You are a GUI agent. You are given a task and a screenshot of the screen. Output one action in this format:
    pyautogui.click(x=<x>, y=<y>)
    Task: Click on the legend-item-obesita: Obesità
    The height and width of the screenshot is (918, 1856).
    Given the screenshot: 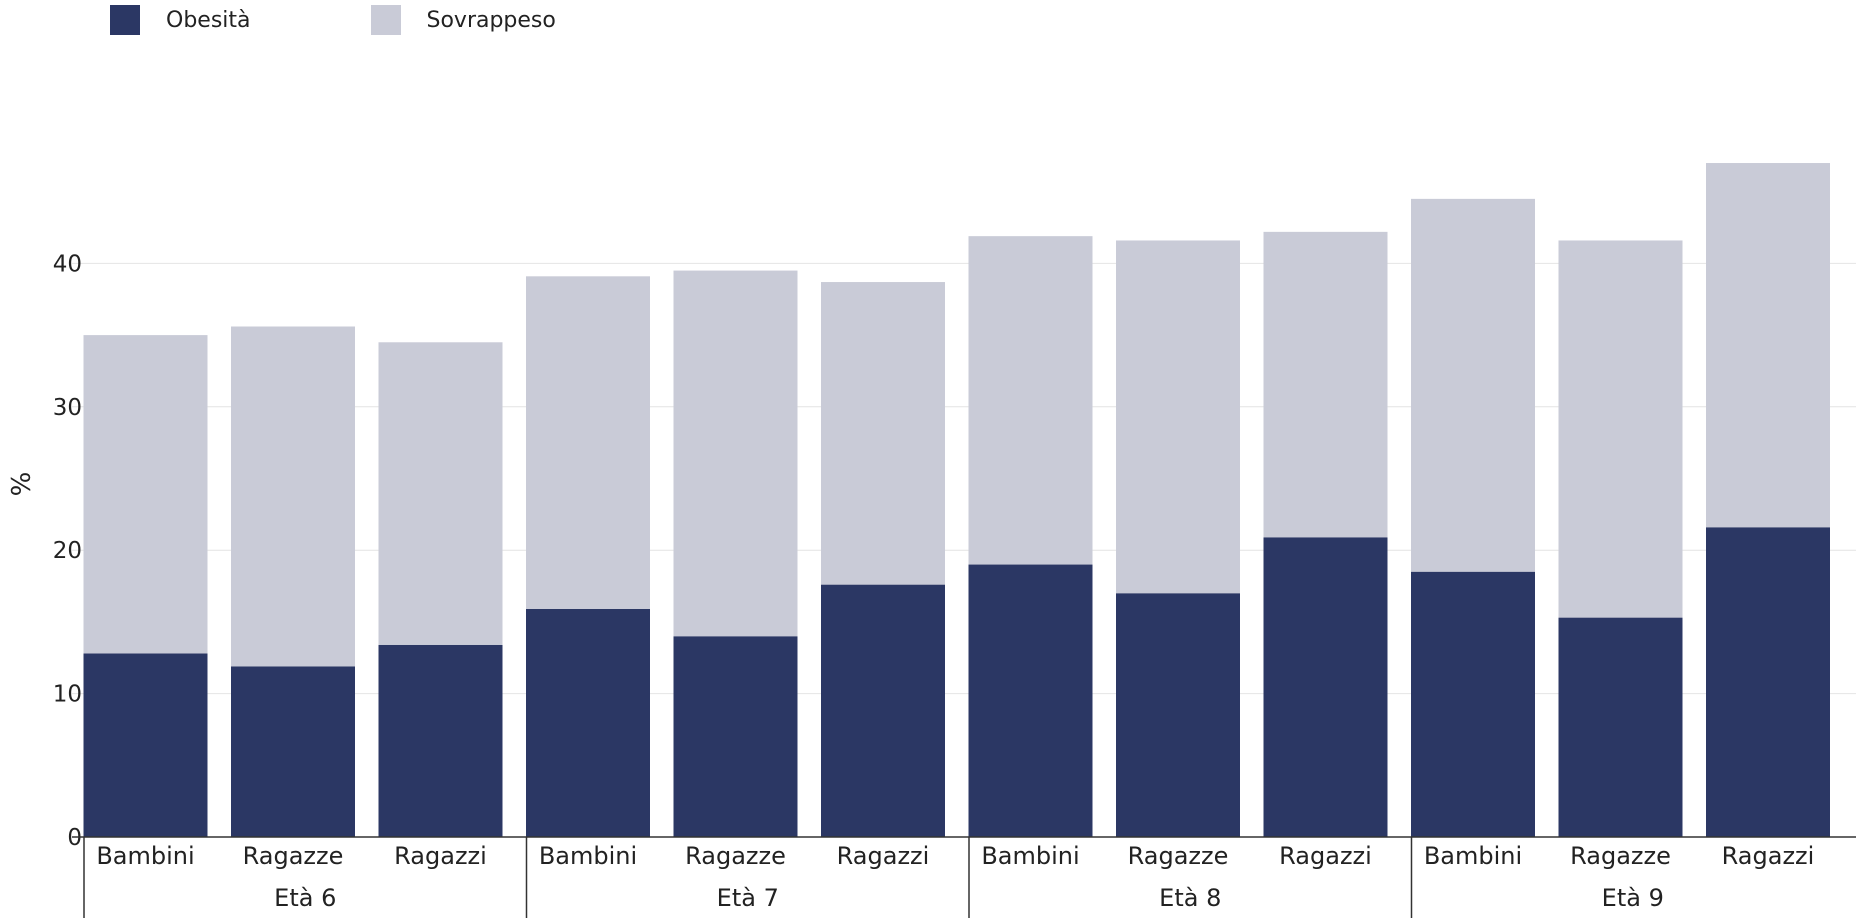 What is the action you would take?
    pyautogui.click(x=180, y=20)
    